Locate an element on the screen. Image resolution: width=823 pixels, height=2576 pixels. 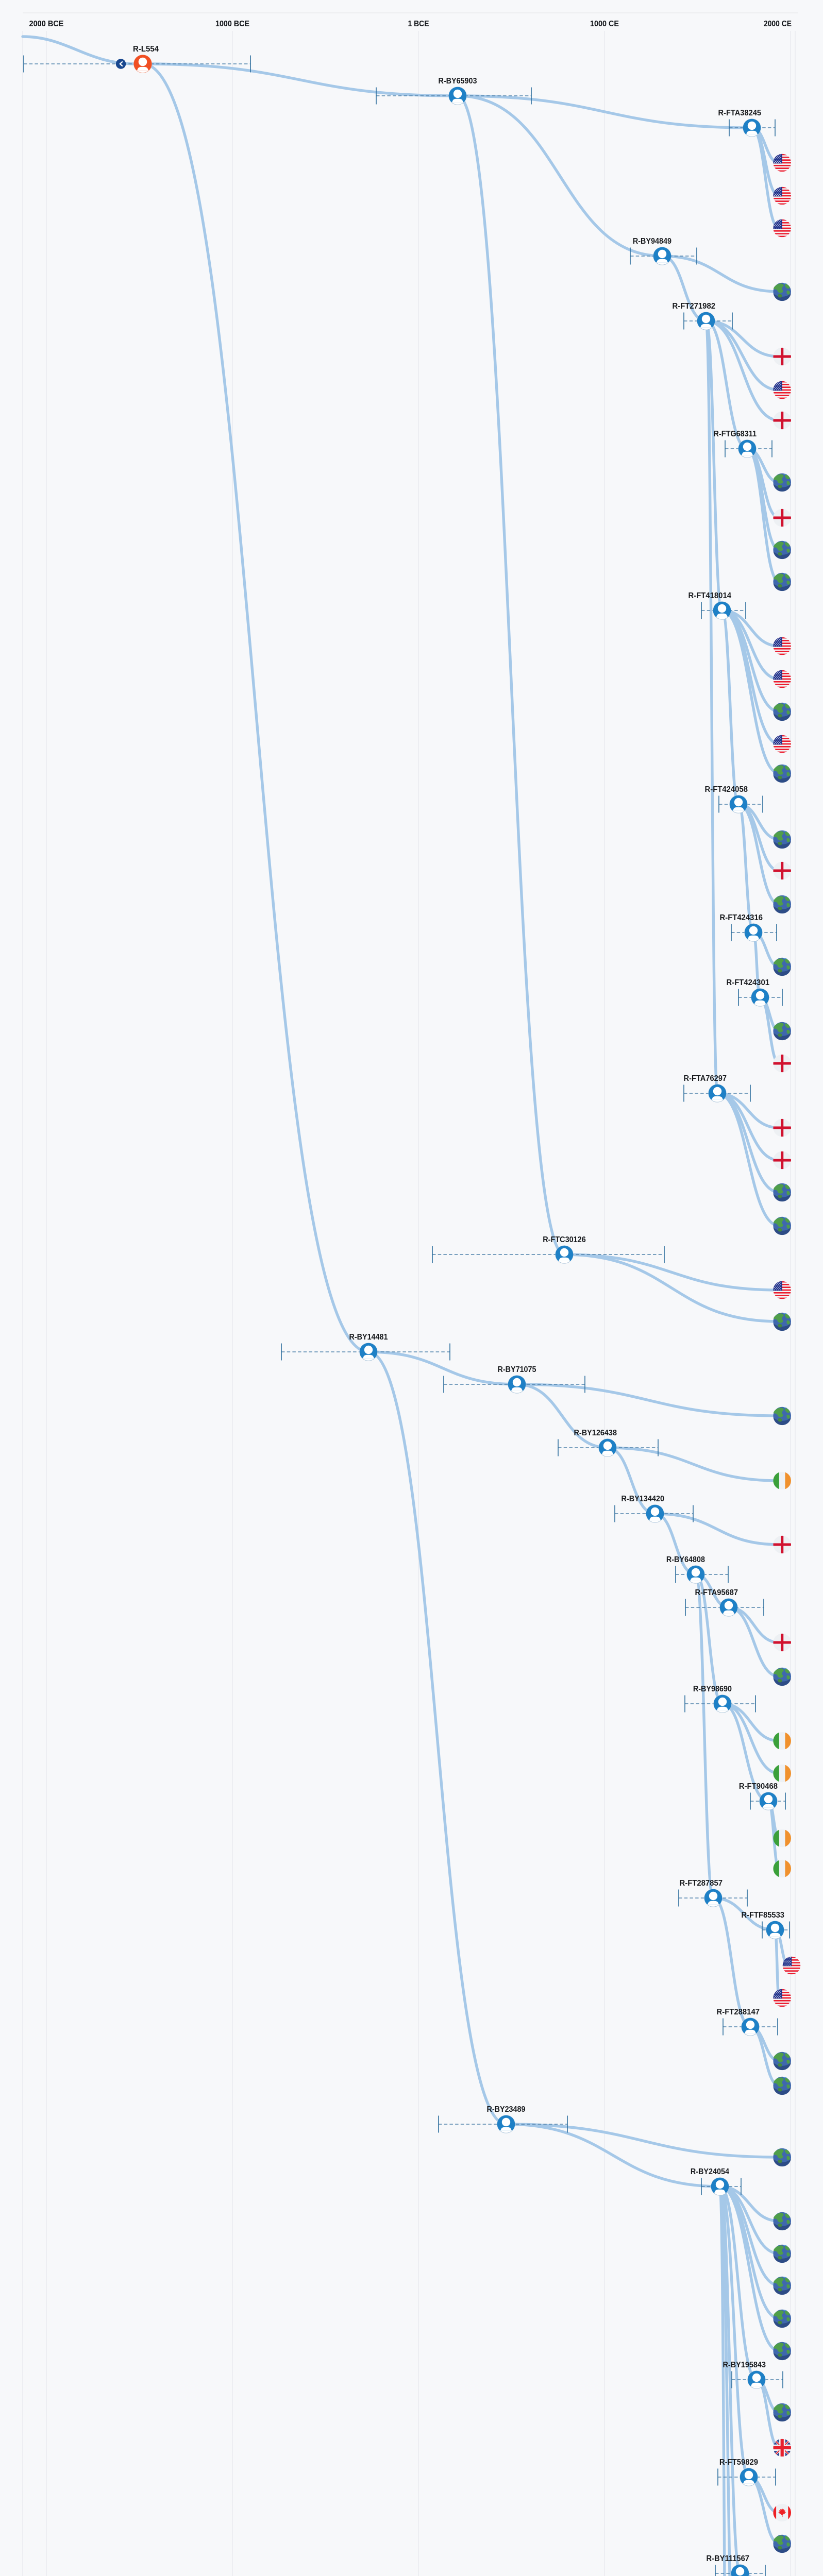
svg-text: 1 BCE is located at coordinates (419, 24).